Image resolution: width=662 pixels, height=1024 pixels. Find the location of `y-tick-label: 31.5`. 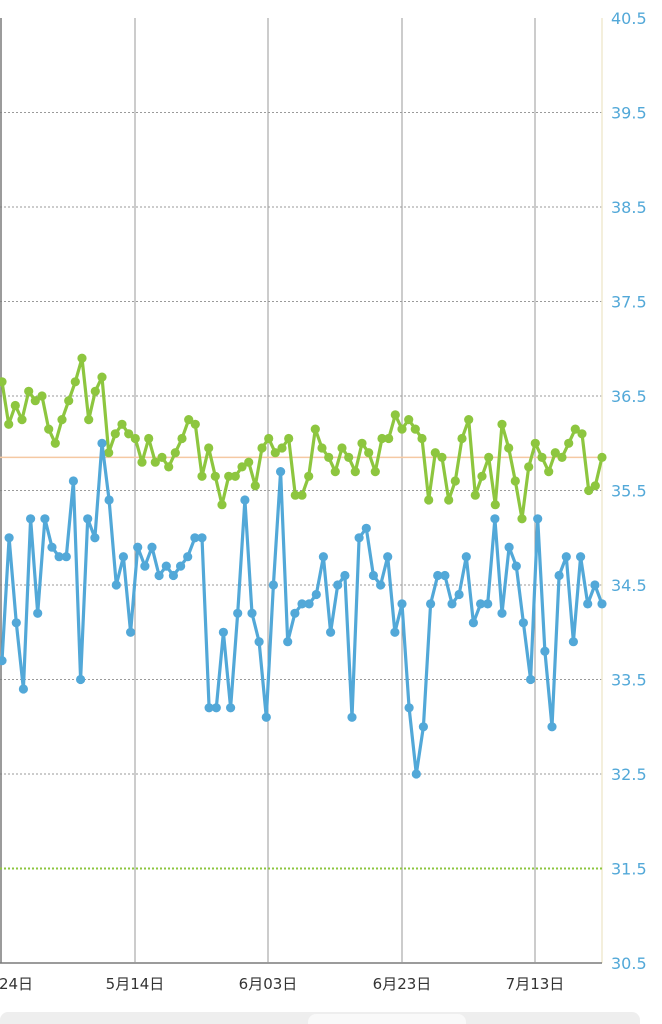

y-tick-label: 31.5 is located at coordinates (629, 869).